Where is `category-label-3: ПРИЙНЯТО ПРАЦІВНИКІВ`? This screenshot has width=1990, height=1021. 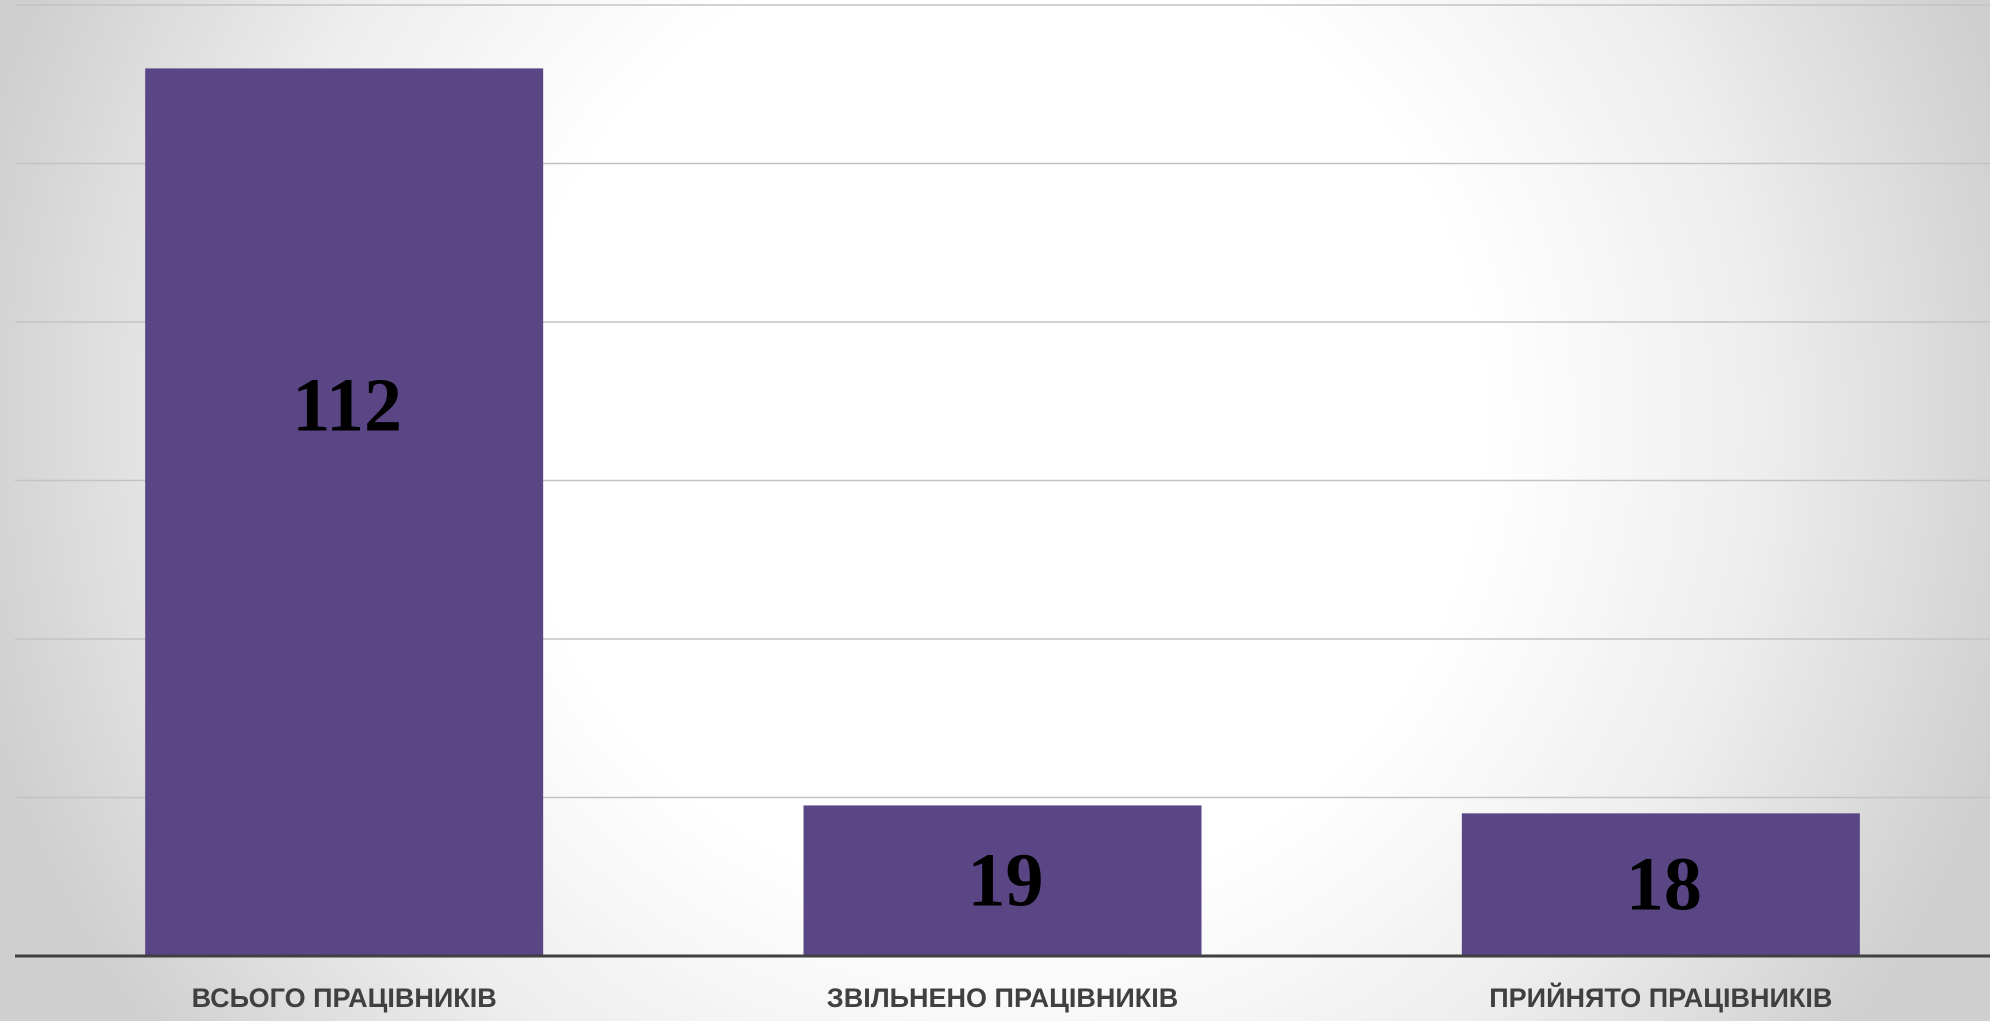
category-label-3: ПРИЙНЯТО ПРАЦІВНИКІВ is located at coordinates (1660, 997).